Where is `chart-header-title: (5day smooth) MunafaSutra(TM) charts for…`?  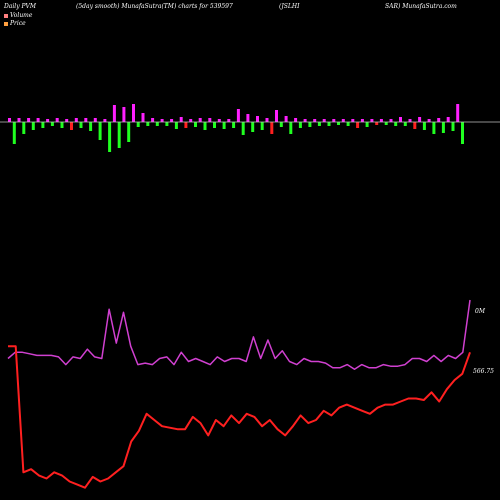 chart-header-title: (5day smooth) MunafaSutra(TM) charts for… is located at coordinates (154, 6).